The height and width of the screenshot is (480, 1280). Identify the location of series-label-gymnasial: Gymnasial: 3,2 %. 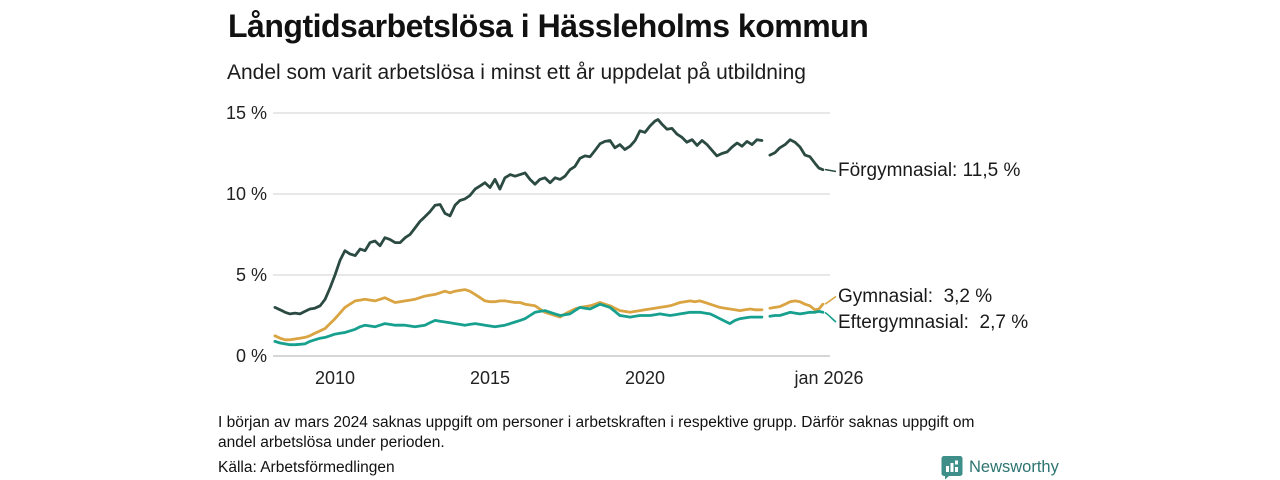
(915, 296).